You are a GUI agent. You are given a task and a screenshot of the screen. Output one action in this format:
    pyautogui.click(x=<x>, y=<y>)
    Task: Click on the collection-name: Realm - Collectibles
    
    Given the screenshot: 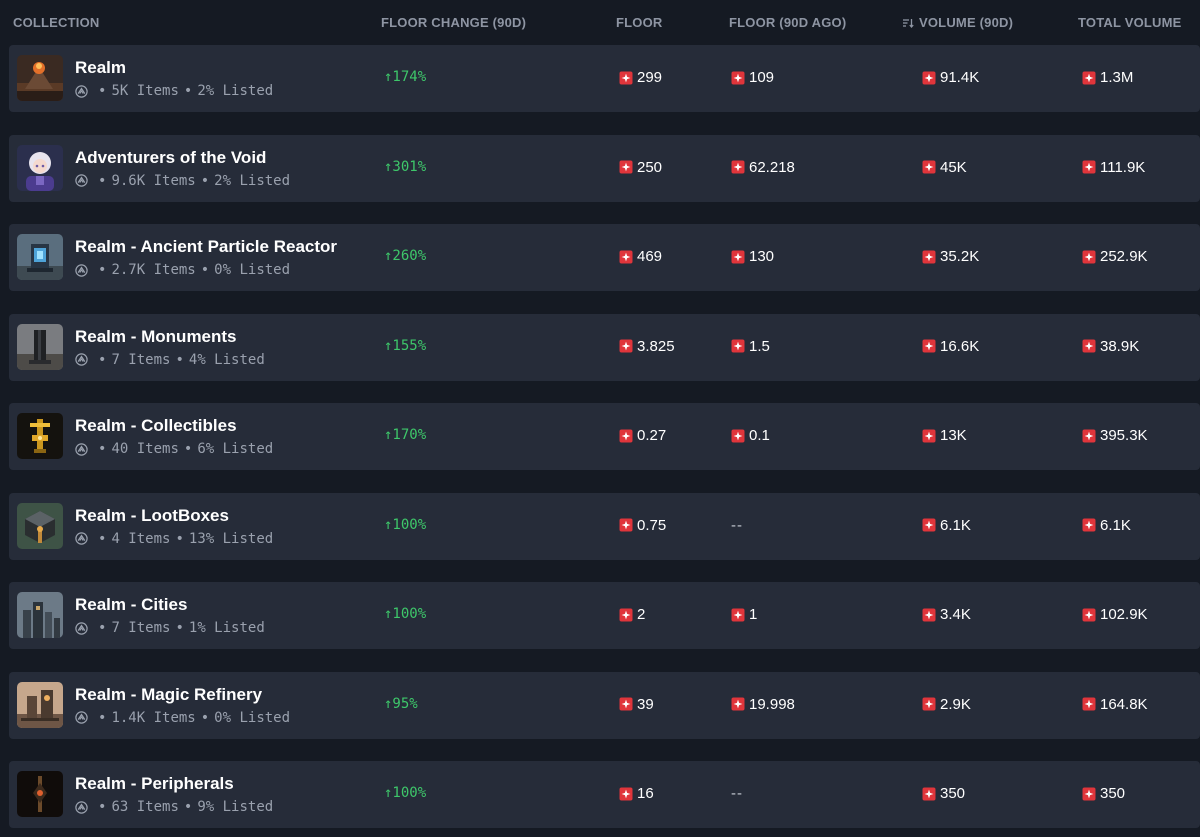 What is the action you would take?
    pyautogui.click(x=156, y=425)
    